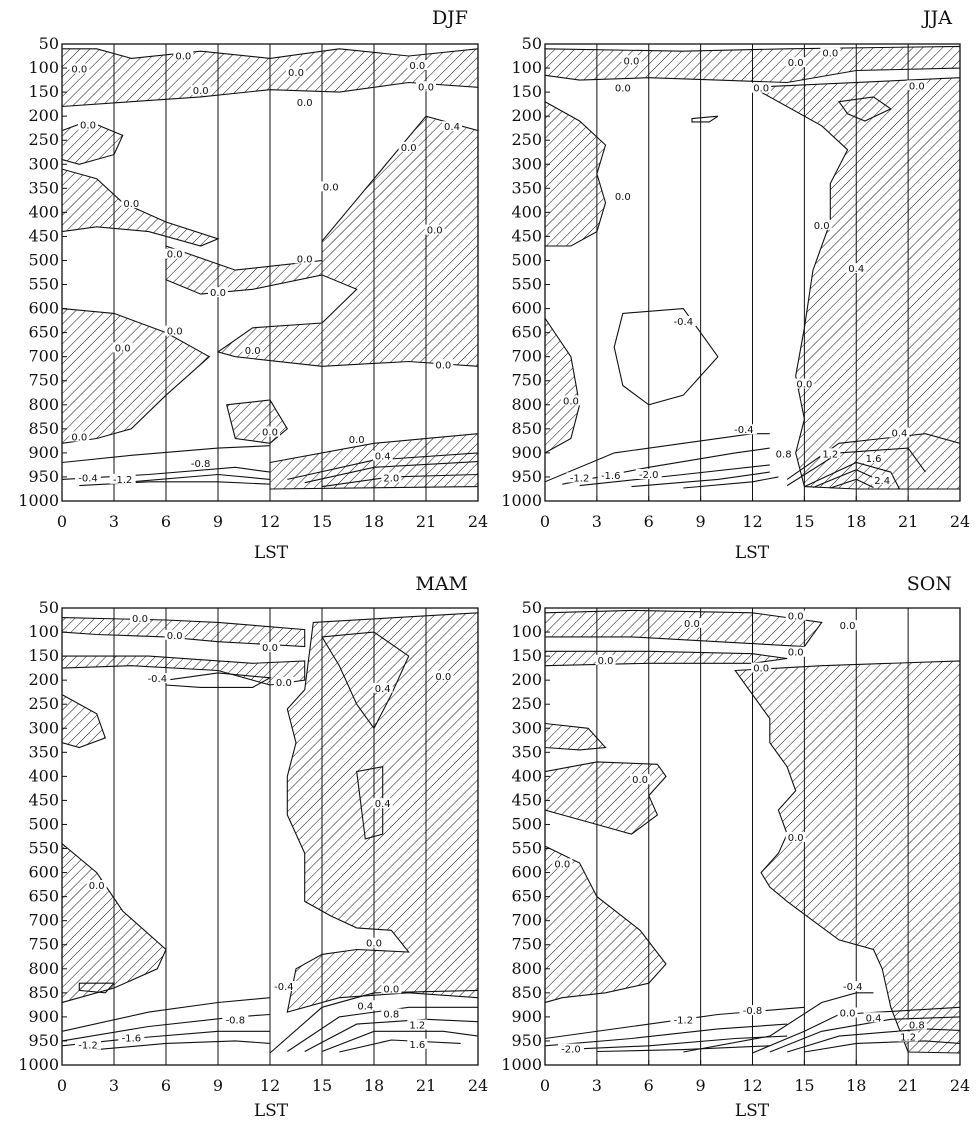 The height and width of the screenshot is (1122, 976). What do you see at coordinates (38, 500) in the screenshot?
I see `y-tick-label: 1000` at bounding box center [38, 500].